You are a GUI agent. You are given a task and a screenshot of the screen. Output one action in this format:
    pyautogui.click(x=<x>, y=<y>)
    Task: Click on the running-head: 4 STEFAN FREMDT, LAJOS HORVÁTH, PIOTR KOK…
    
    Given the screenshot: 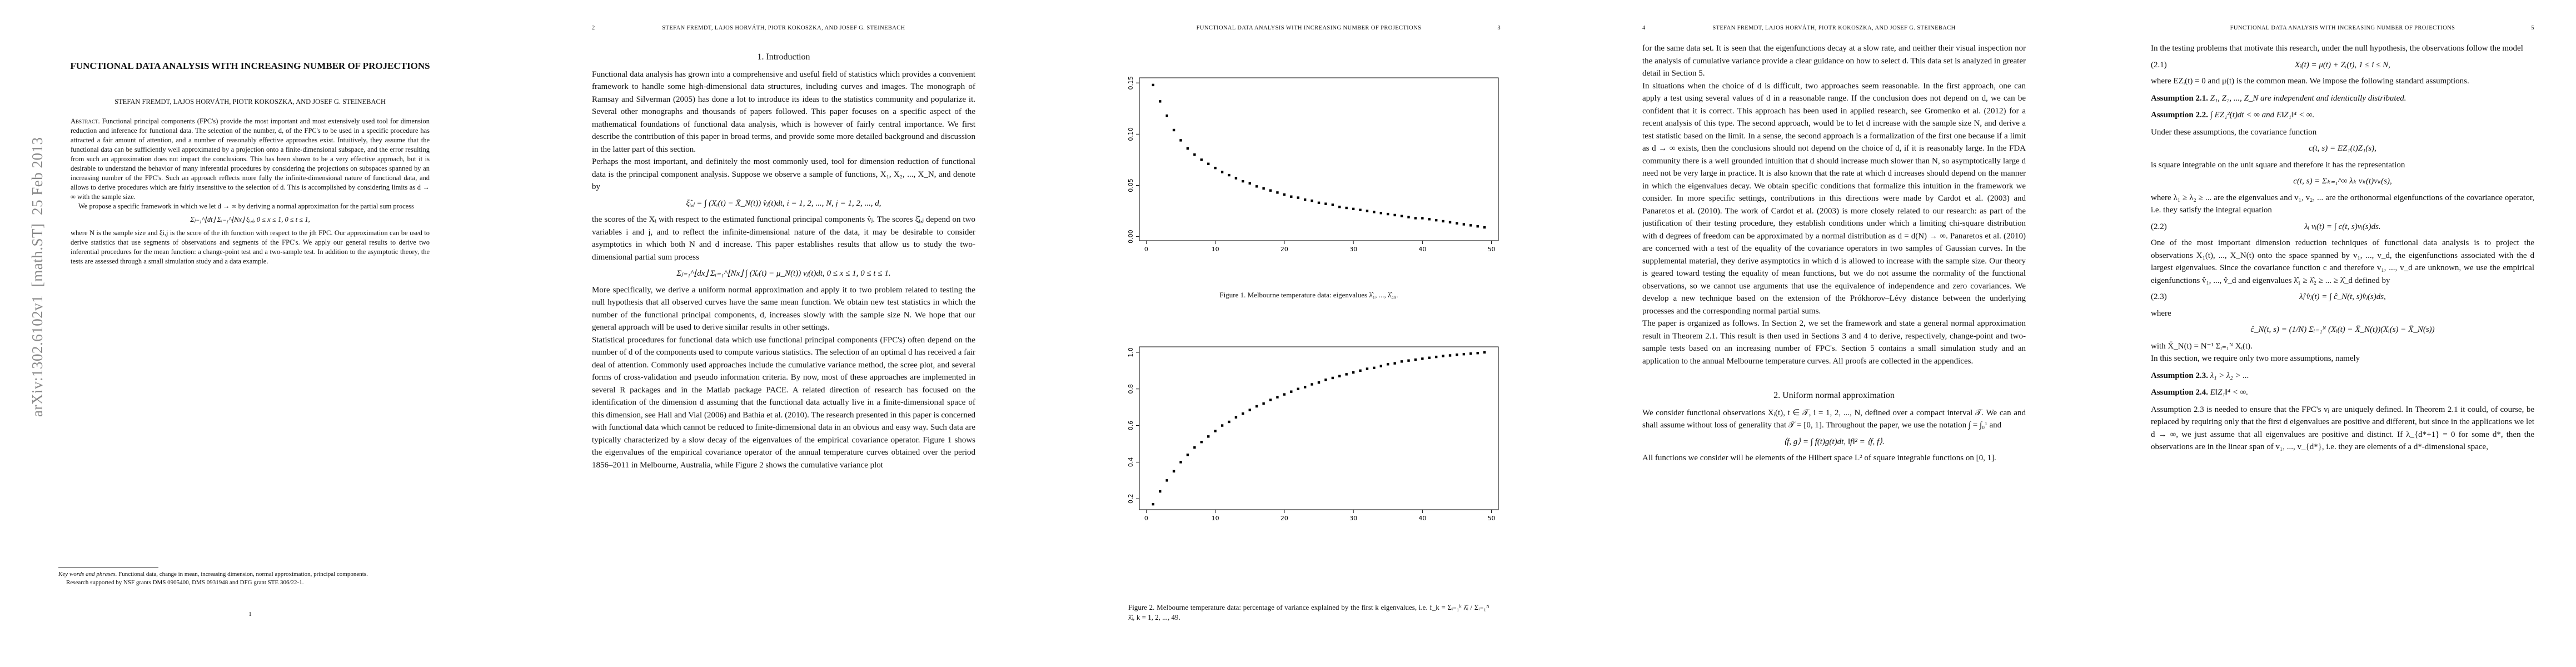 What is the action you would take?
    pyautogui.click(x=1834, y=28)
    